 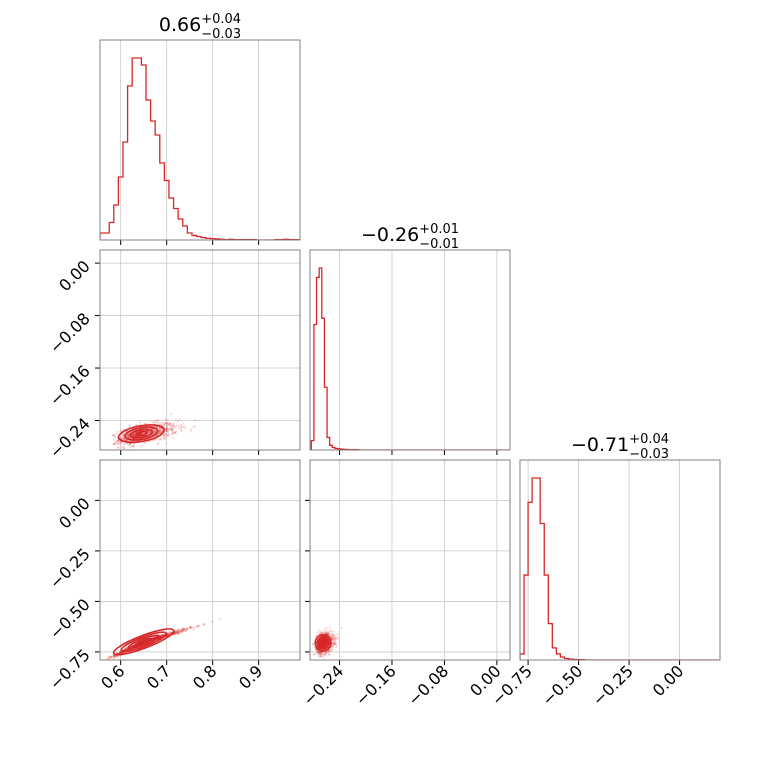 What do you see at coordinates (410, 237) in the screenshot?
I see `title-param-2: −0.26+0.01 −0.01` at bounding box center [410, 237].